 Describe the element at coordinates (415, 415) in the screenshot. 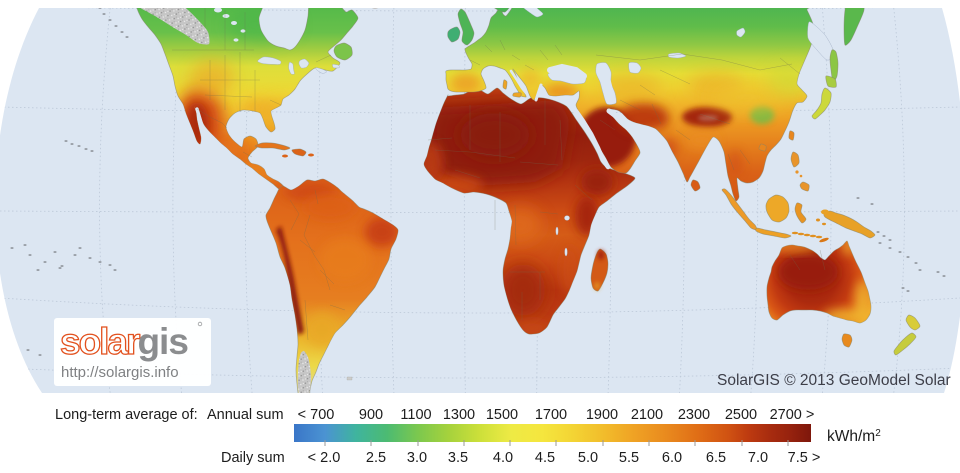

I see `svg-text: 1100` at that location.